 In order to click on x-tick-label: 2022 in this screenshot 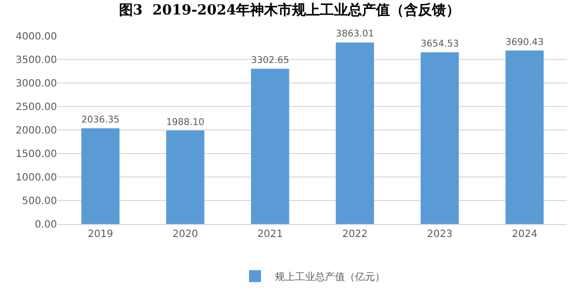, I will do `click(355, 234)`.